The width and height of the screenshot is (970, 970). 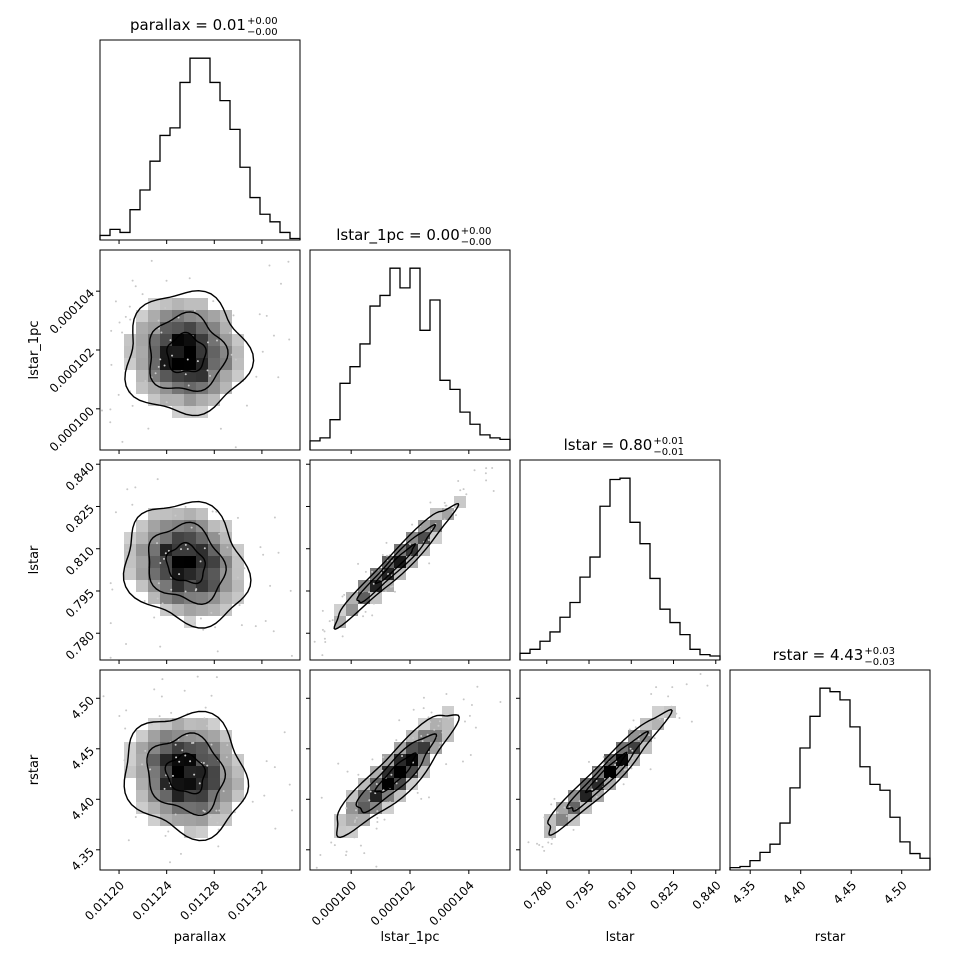 What do you see at coordinates (164, 561) in the screenshot?
I see `panel-lstar-vs-parallax: 0.780 0.795 0.810 0.825 0.840 lstar` at bounding box center [164, 561].